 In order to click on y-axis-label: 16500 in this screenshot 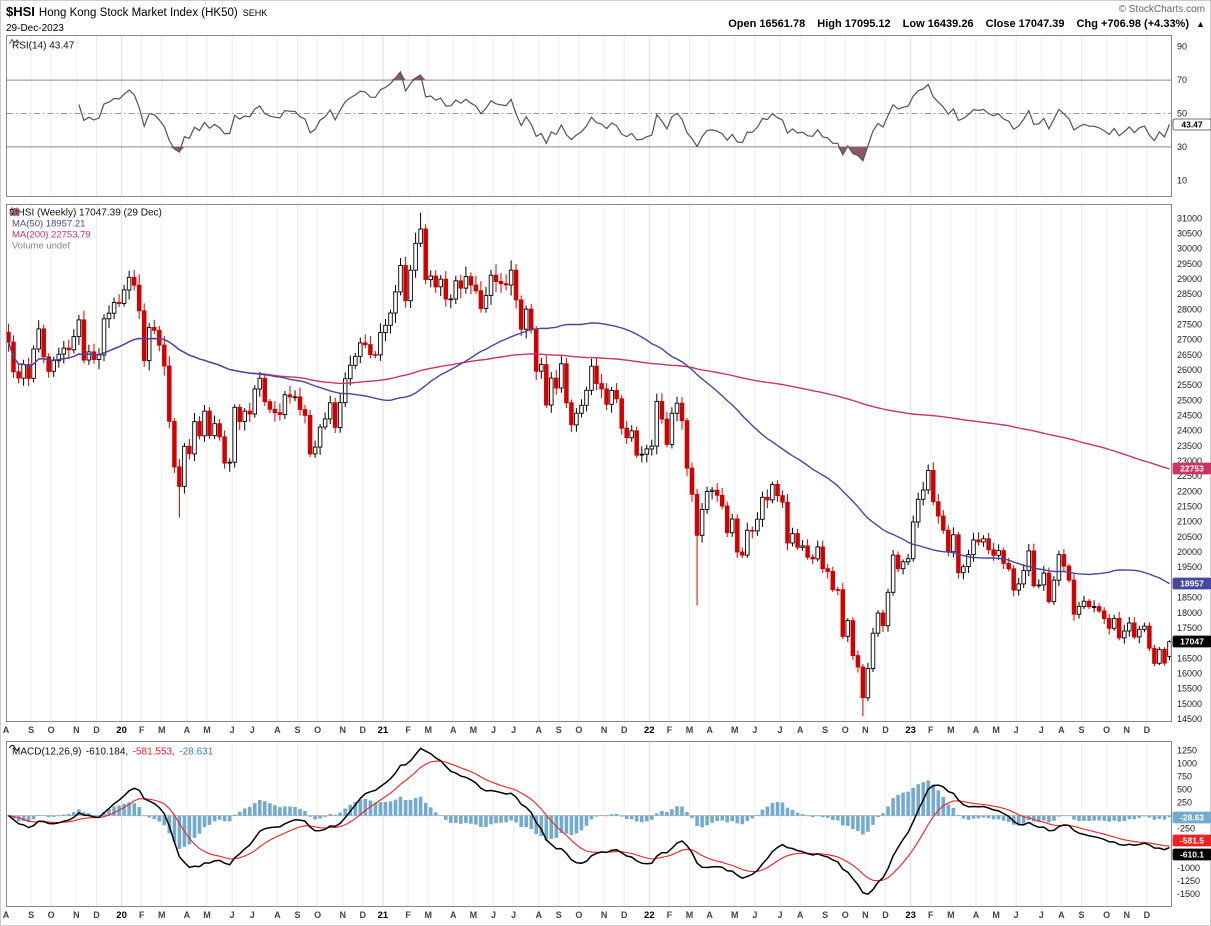, I will do `click(1189, 658)`.